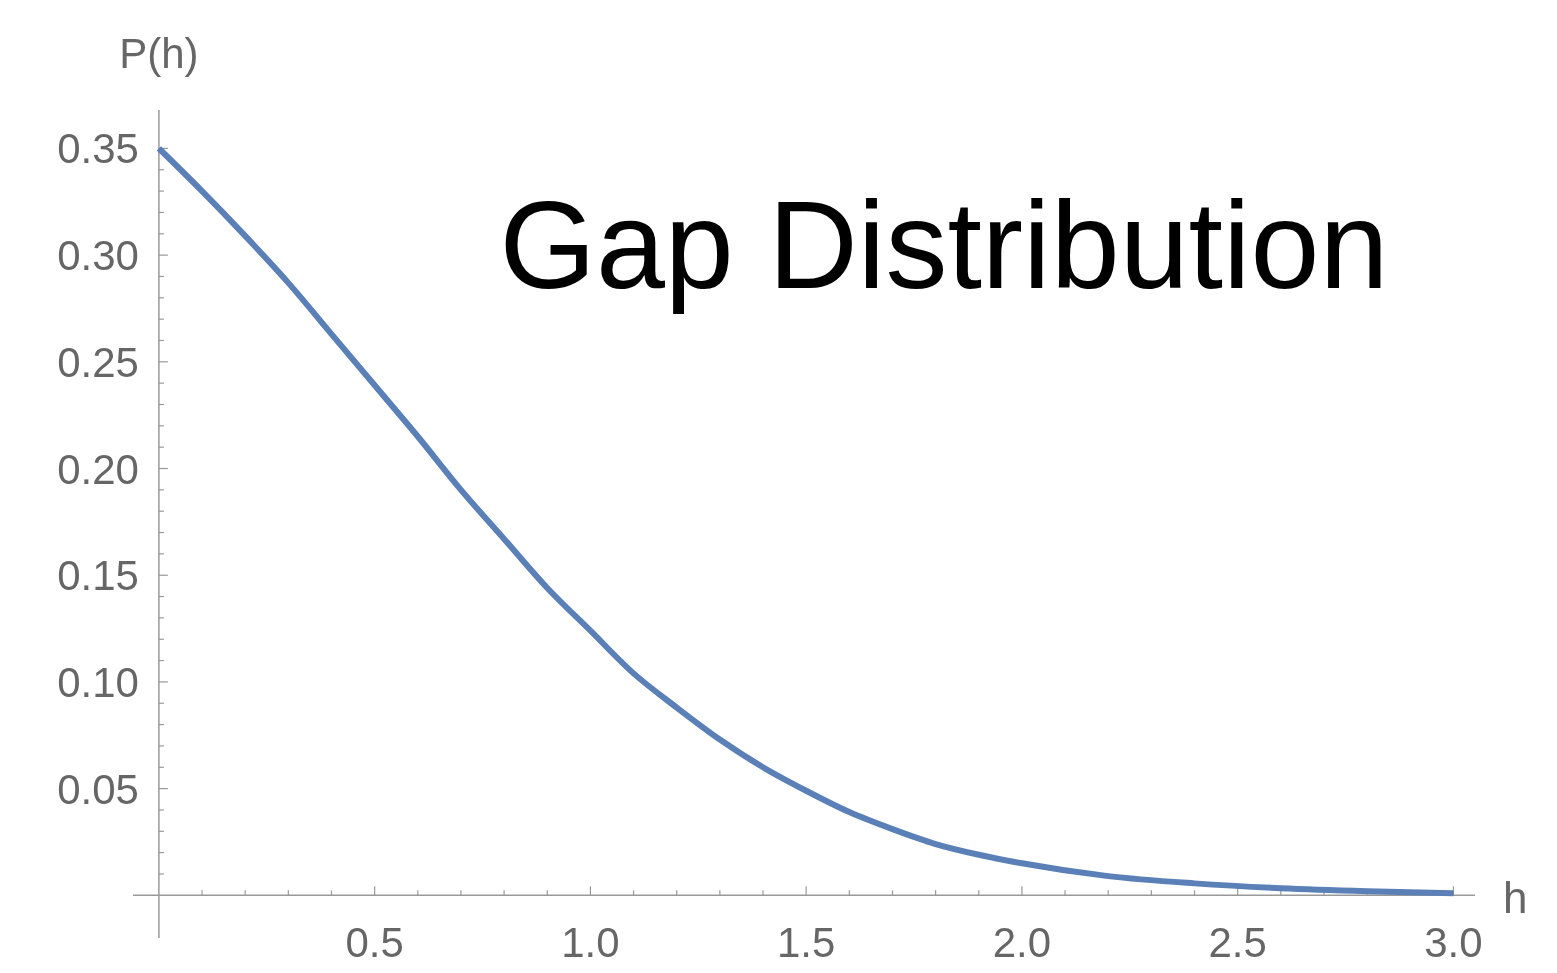  Describe the element at coordinates (98, 362) in the screenshot. I see `y-tick-label: 0.25` at that location.